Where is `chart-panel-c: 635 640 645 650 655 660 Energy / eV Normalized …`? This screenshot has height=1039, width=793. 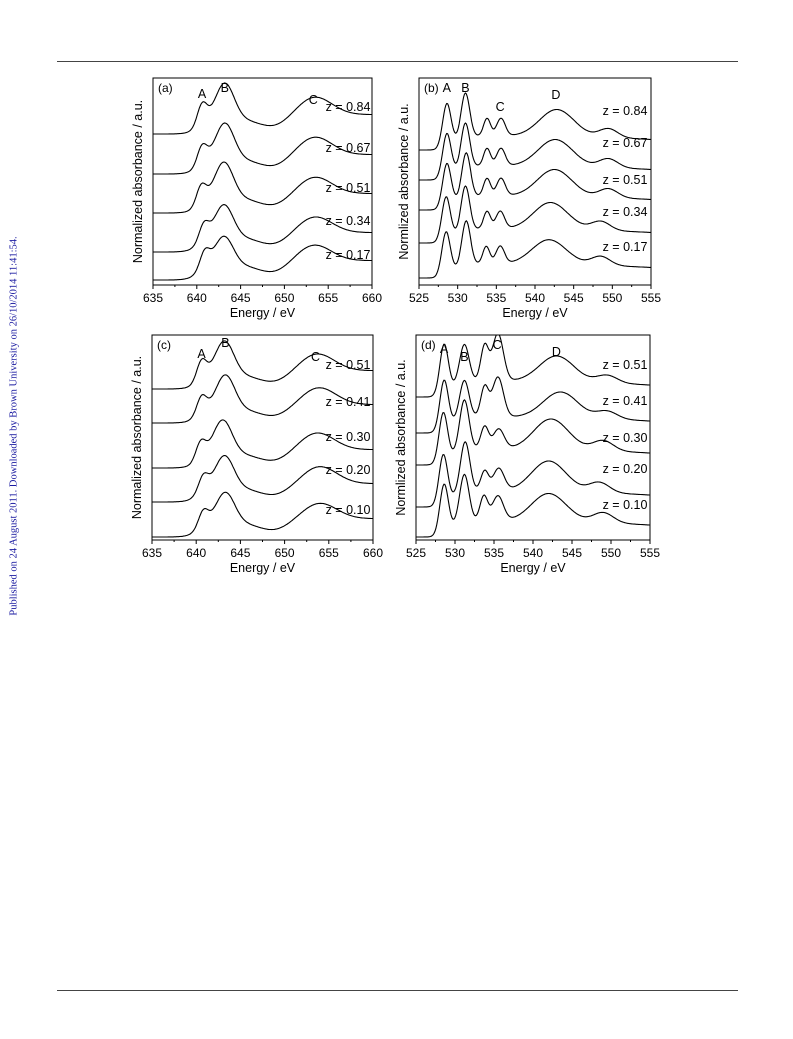 chart-panel-c: 635 640 645 650 655 660 Energy / eV Normalized … is located at coordinates (256, 454).